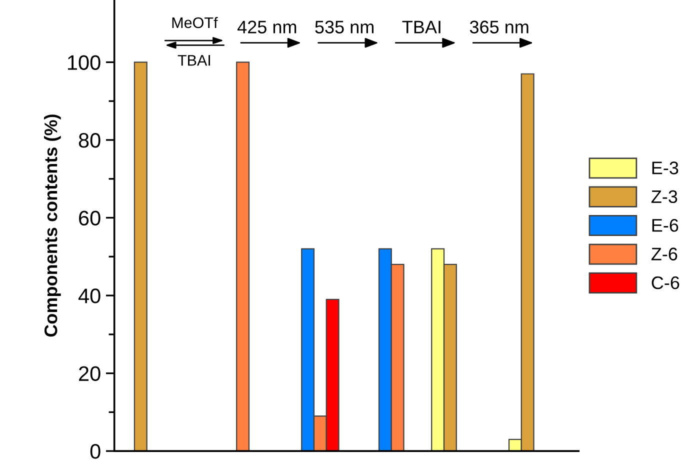 This screenshot has height=465, width=693. Describe the element at coordinates (195, 22) in the screenshot. I see `annotation: MeOTf` at that location.